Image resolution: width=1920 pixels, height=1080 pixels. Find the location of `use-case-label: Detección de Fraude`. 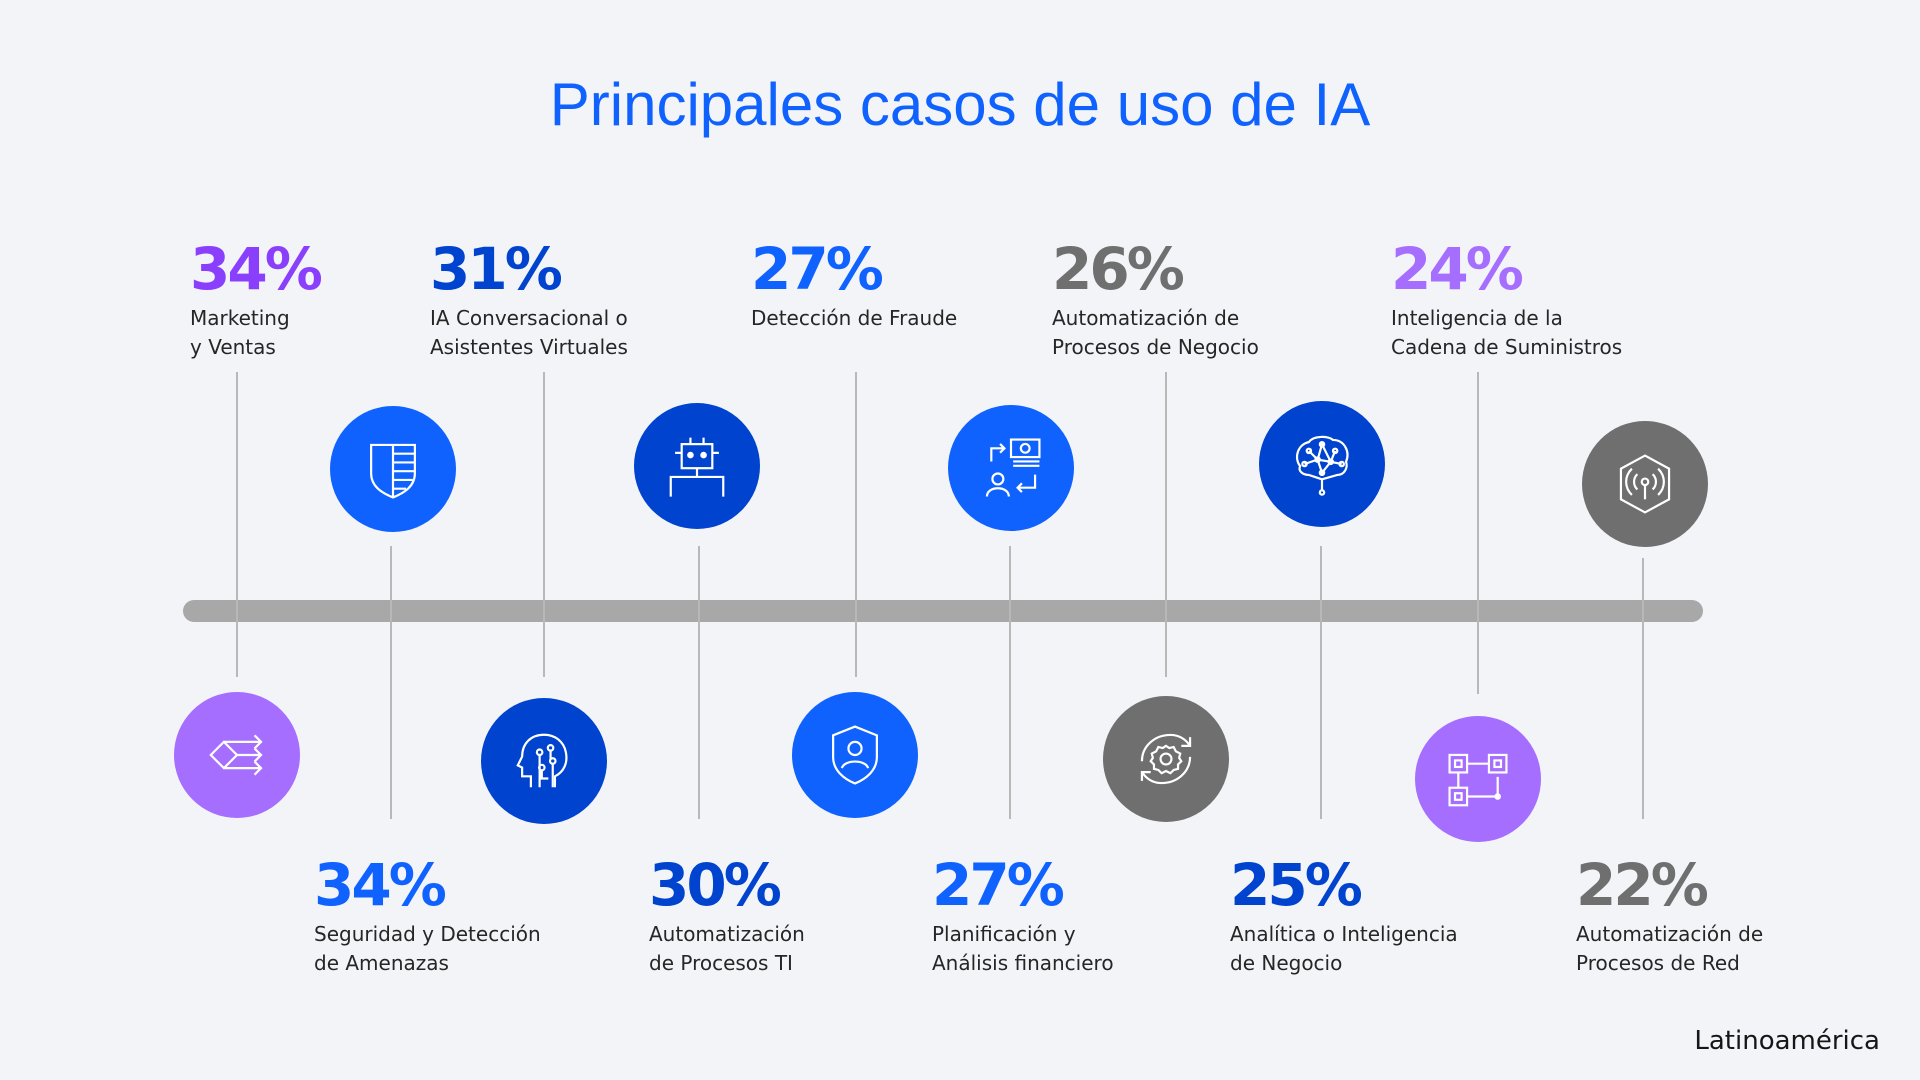

use-case-label: Detección de Fraude is located at coordinates (854, 318).